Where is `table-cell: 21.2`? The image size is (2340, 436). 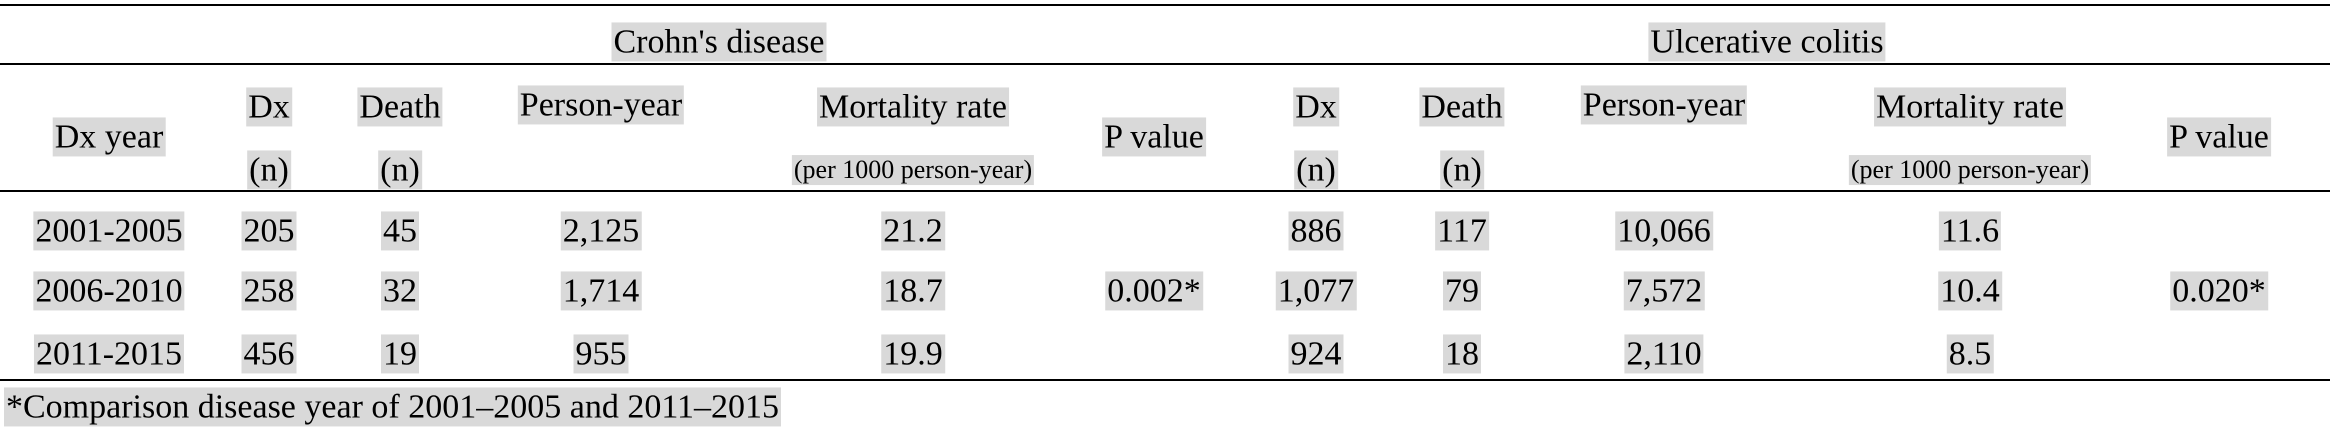
table-cell: 21.2 is located at coordinates (913, 231).